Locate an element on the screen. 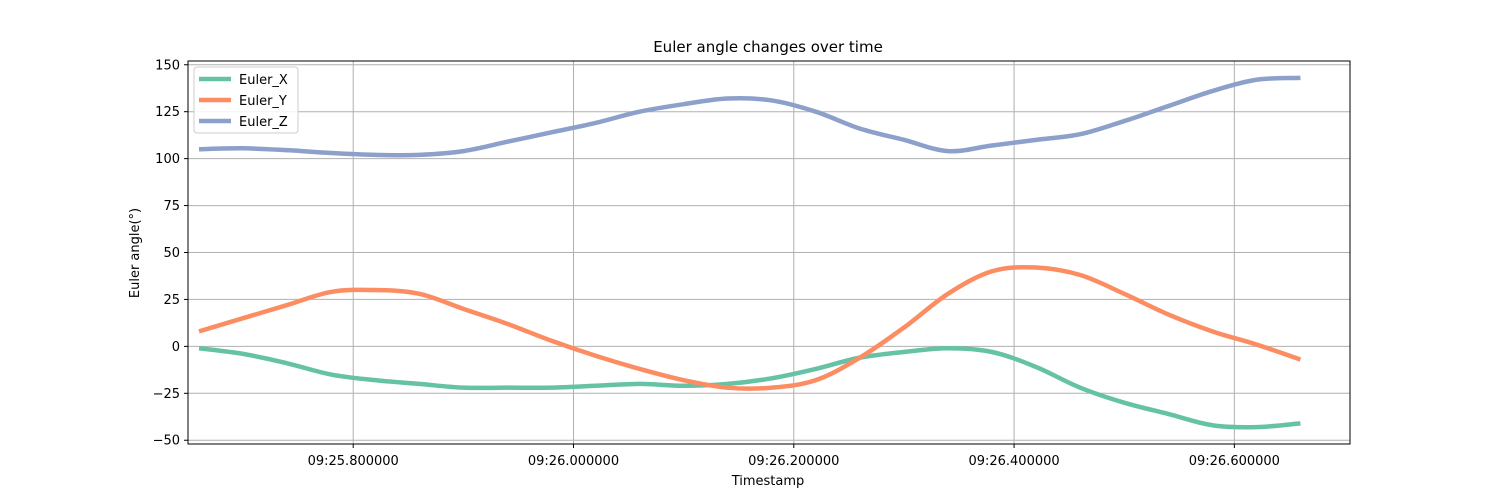 The height and width of the screenshot is (500, 1500). y-axis-title: Euler angle(°) is located at coordinates (135, 253).